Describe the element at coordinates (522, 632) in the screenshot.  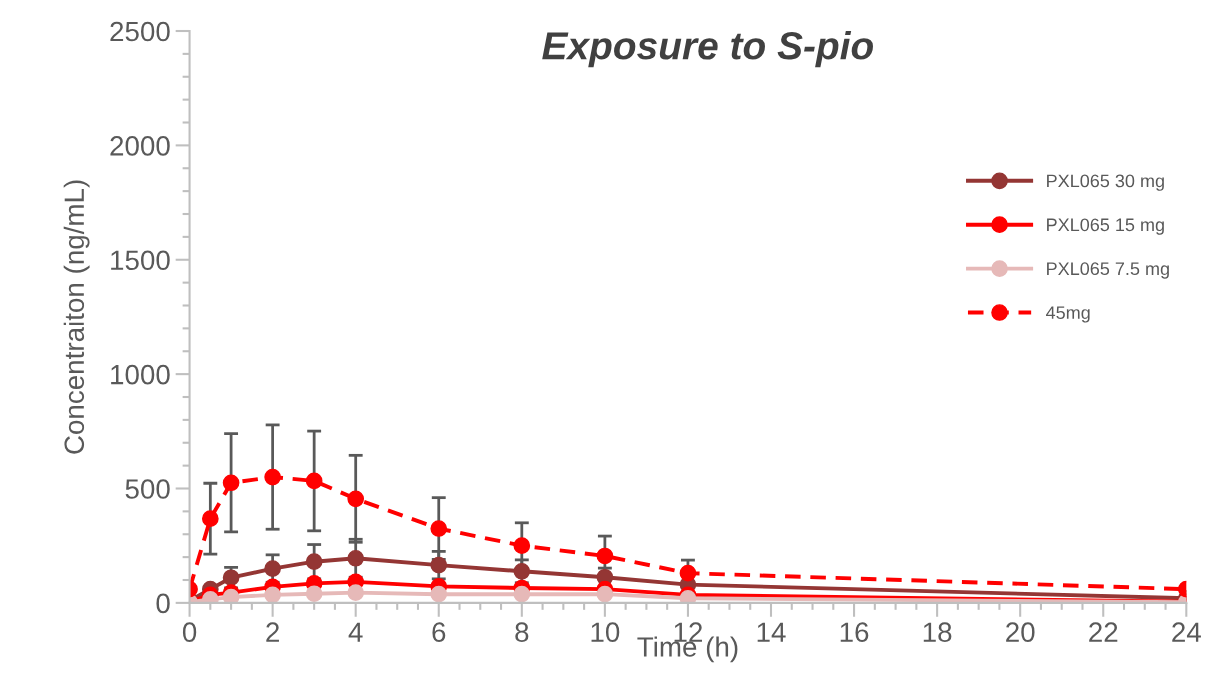
I see `x-tick-label: 8` at that location.